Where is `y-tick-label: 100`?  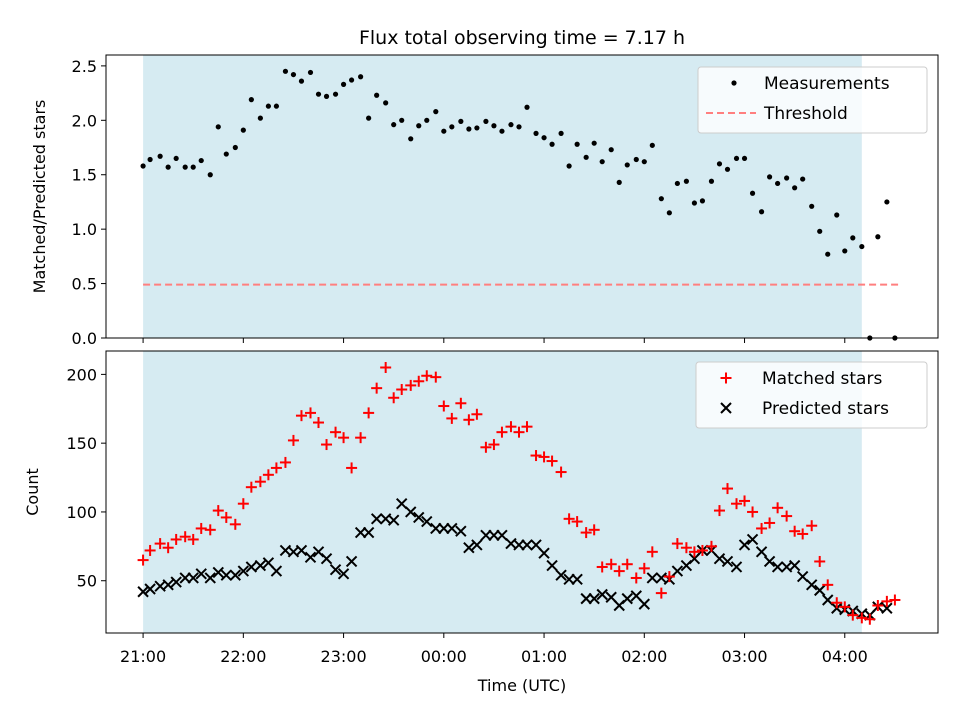
y-tick-label: 100 is located at coordinates (81, 512).